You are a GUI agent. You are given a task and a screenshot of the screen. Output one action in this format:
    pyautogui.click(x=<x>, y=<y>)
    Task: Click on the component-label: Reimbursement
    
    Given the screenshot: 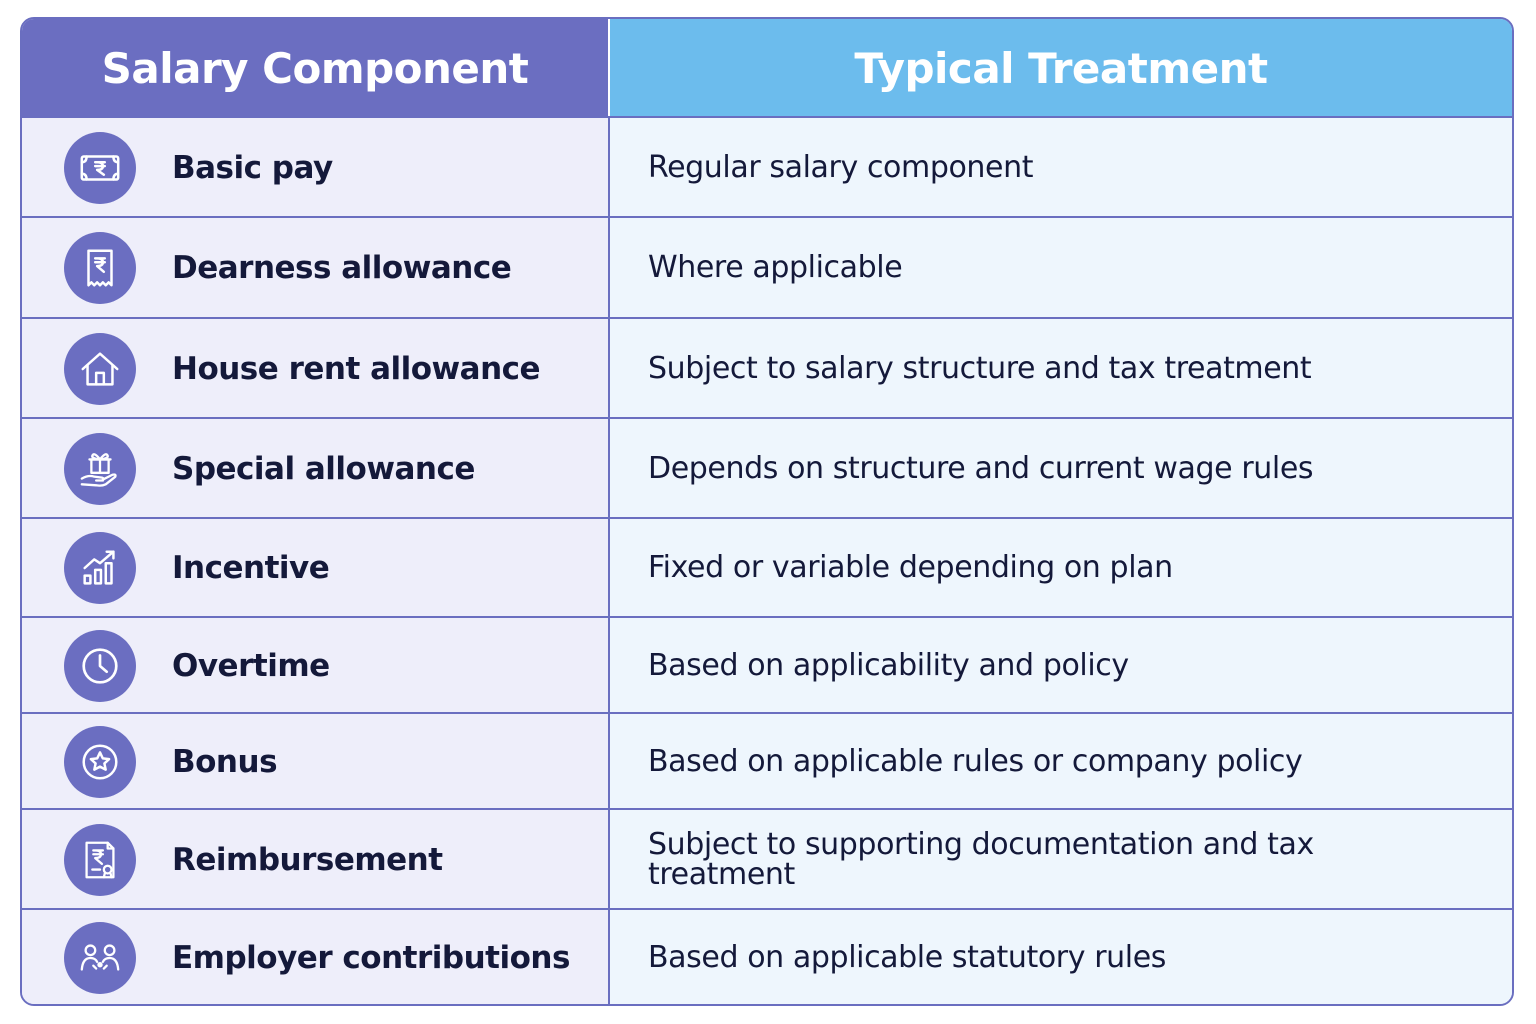 What is the action you would take?
    pyautogui.click(x=307, y=859)
    